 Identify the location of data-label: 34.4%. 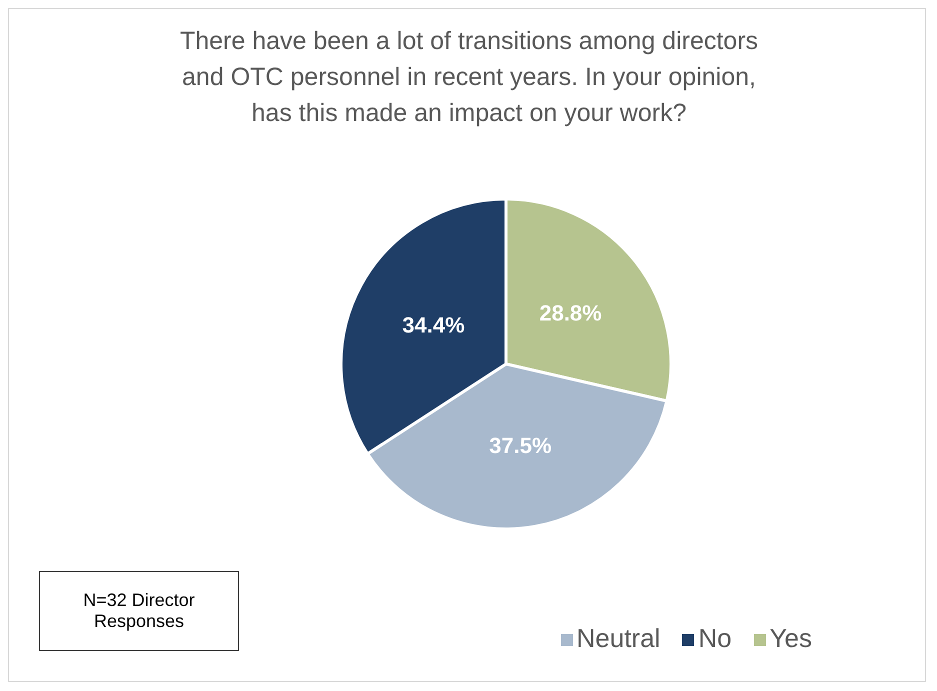
(433, 325).